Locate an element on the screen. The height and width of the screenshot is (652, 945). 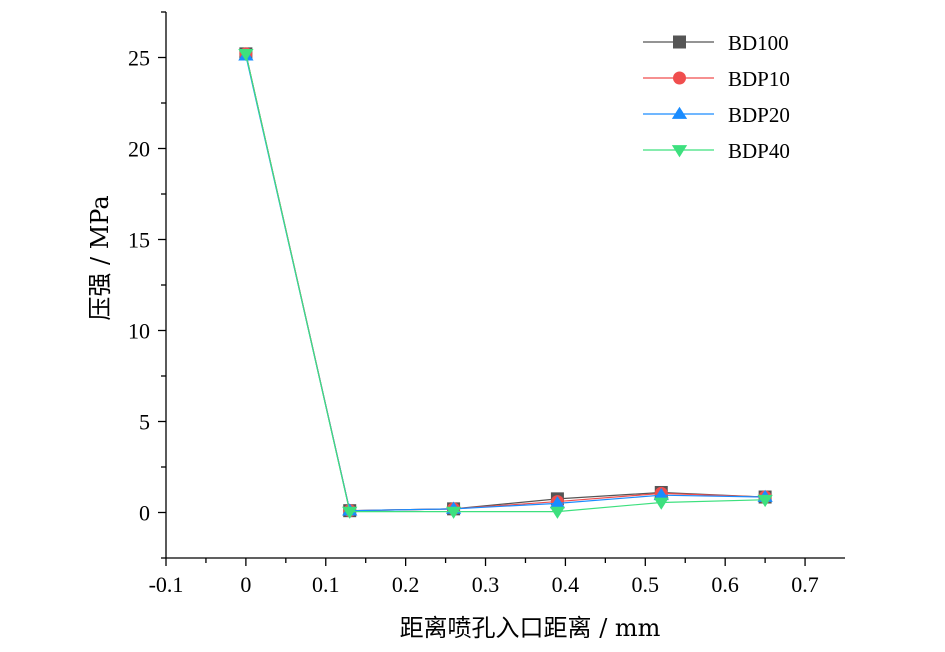
legend-item: BD100 is located at coordinates (716, 43).